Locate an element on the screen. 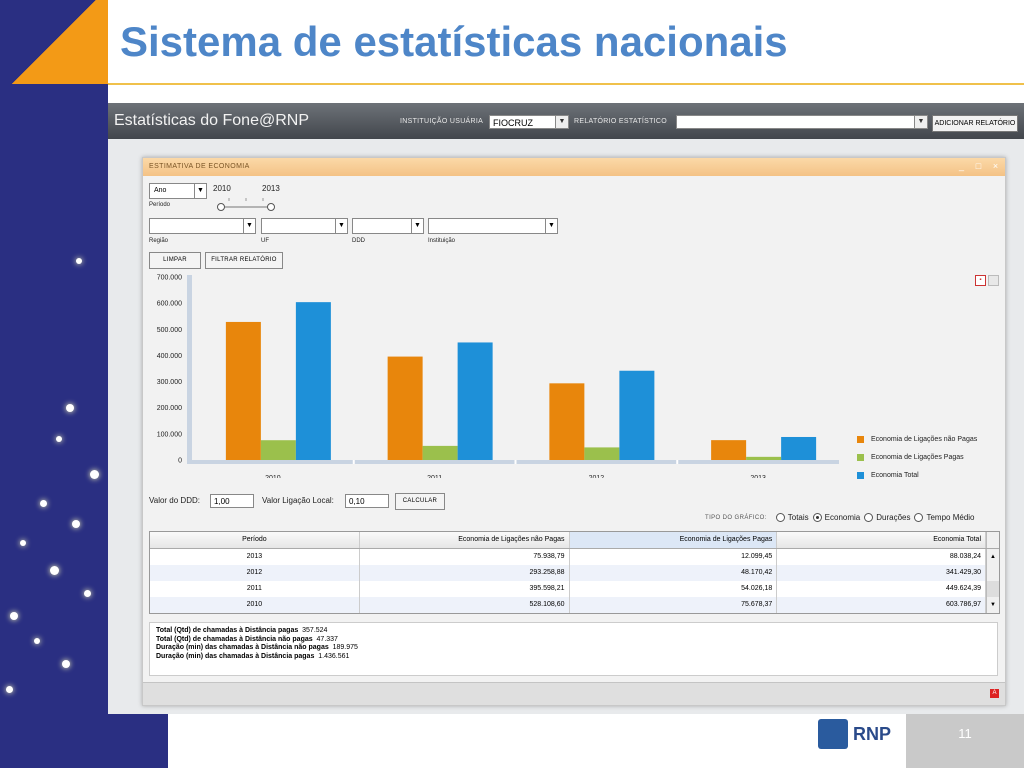 Image resolution: width=1024 pixels, height=768 pixels. periodo-range-slider is located at coordinates (247, 203).